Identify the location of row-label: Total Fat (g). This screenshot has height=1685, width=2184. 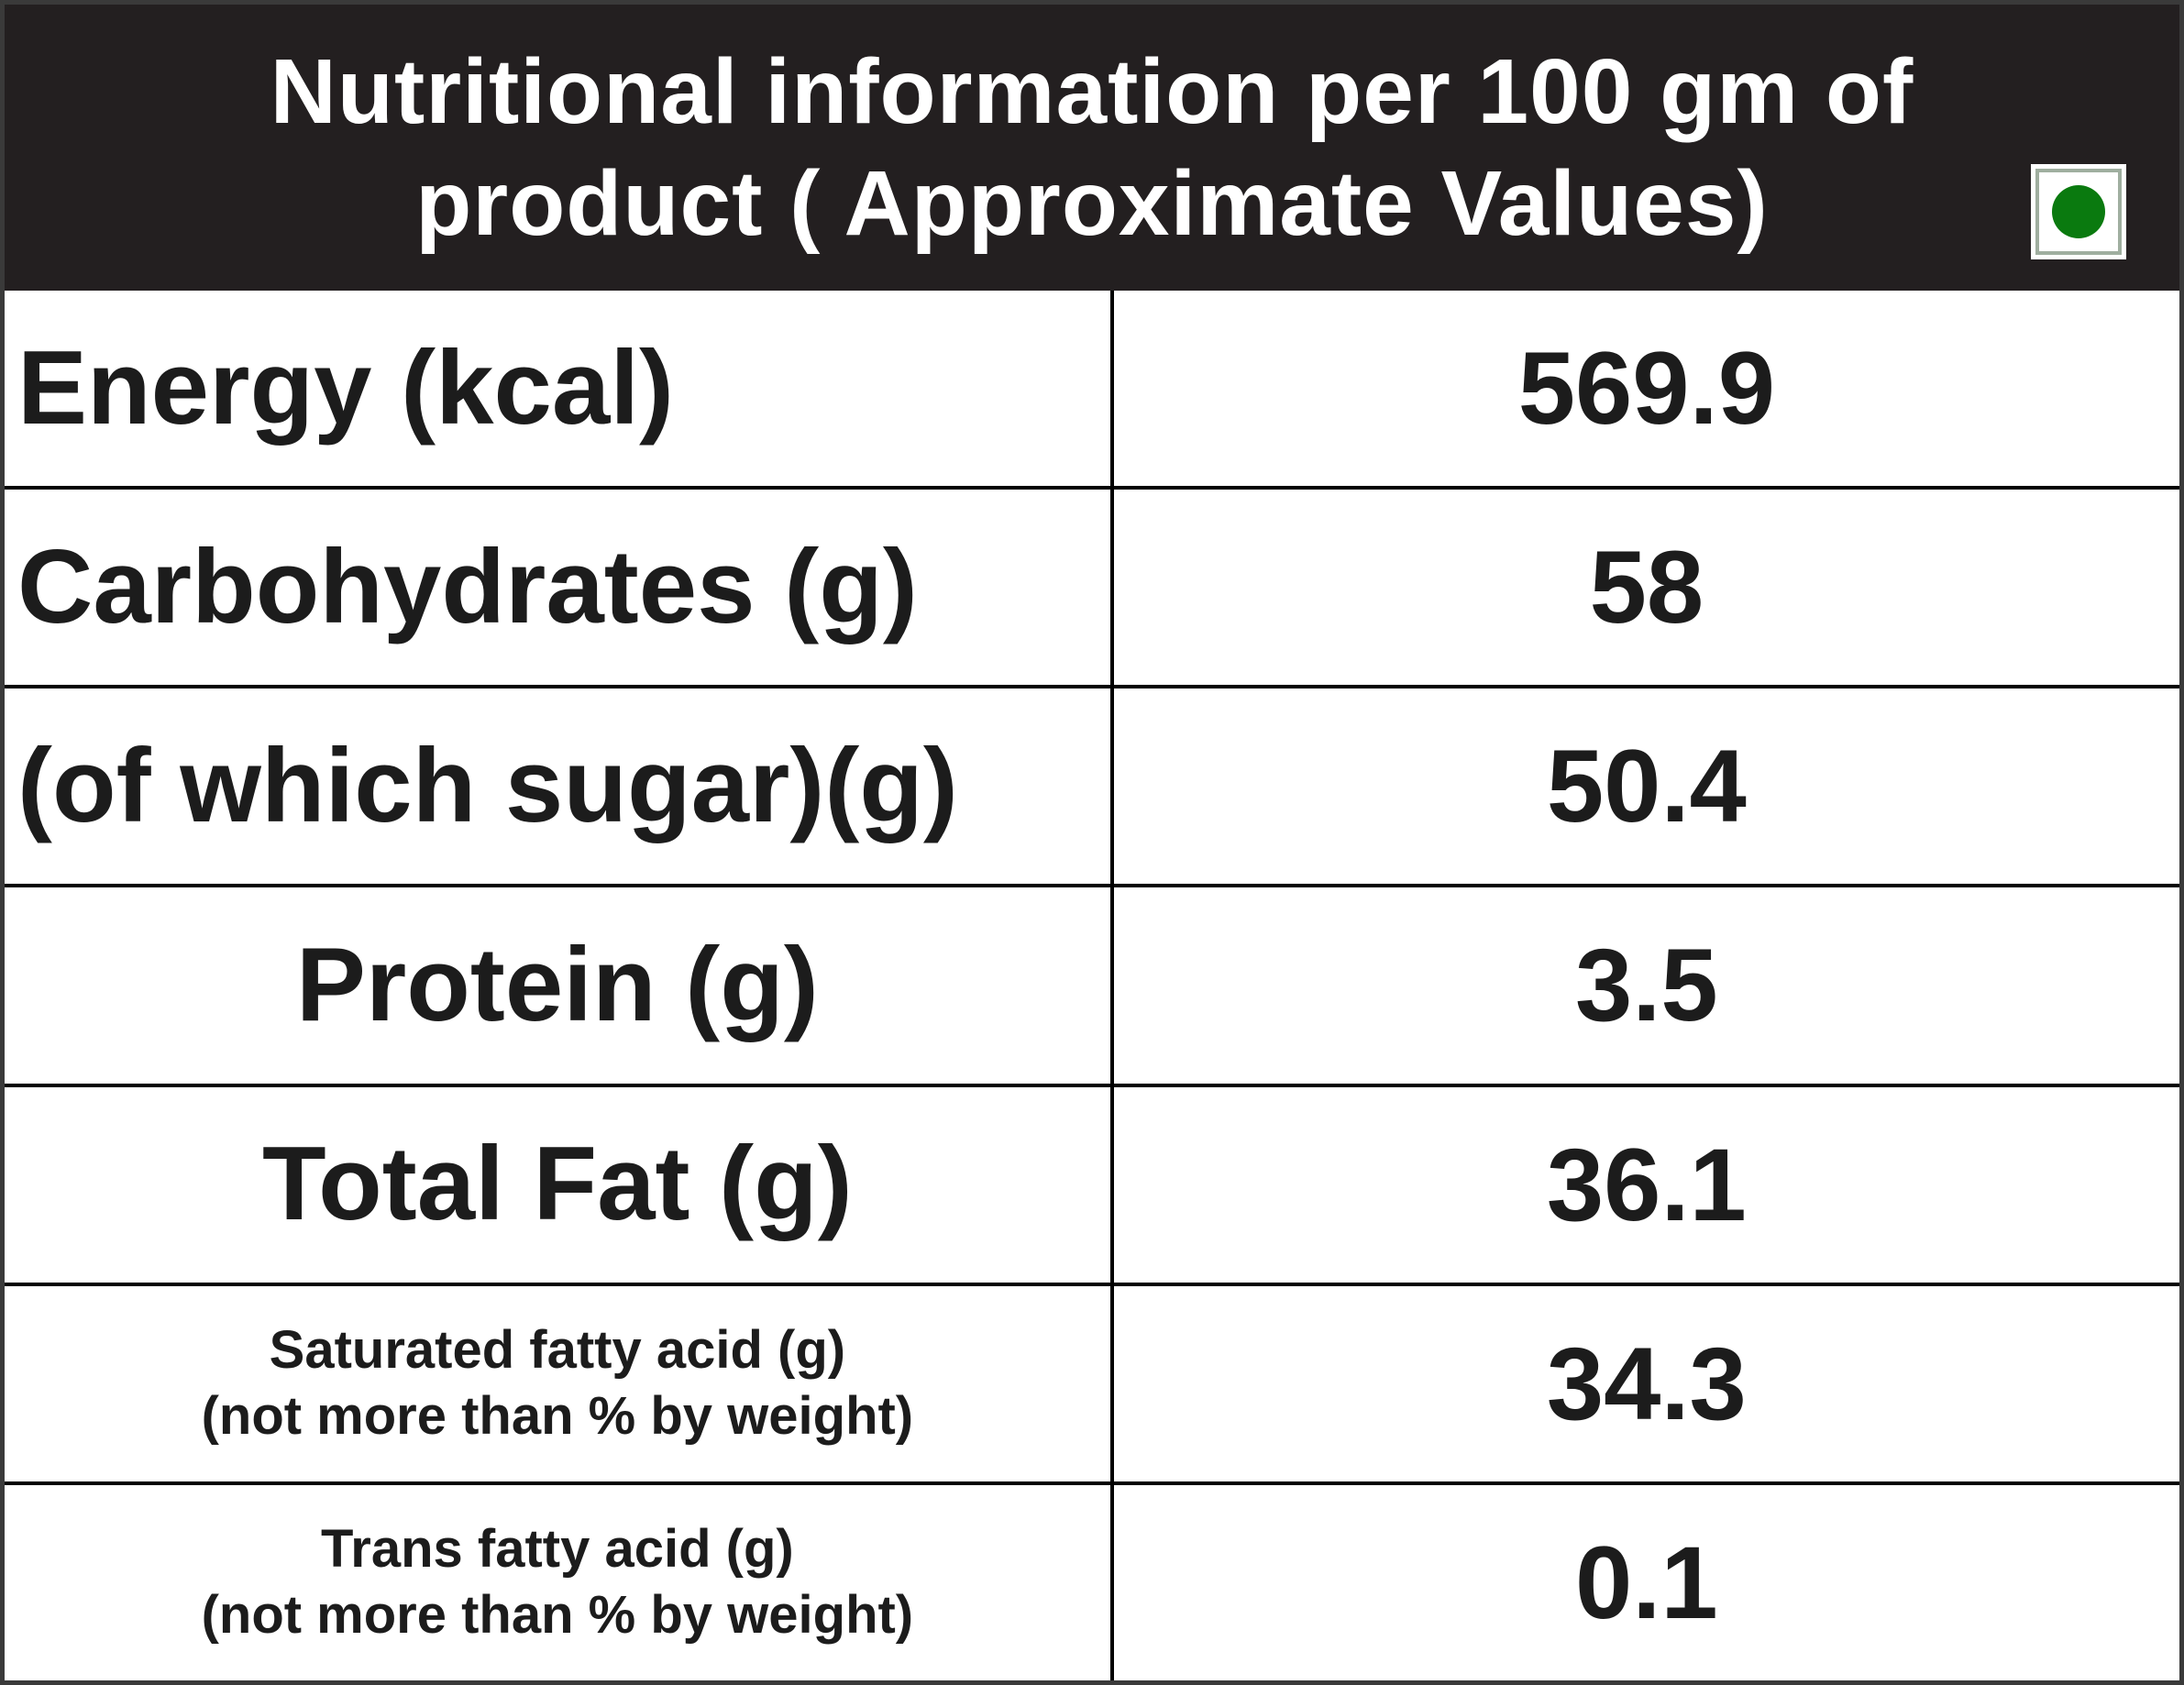
(557, 1184).